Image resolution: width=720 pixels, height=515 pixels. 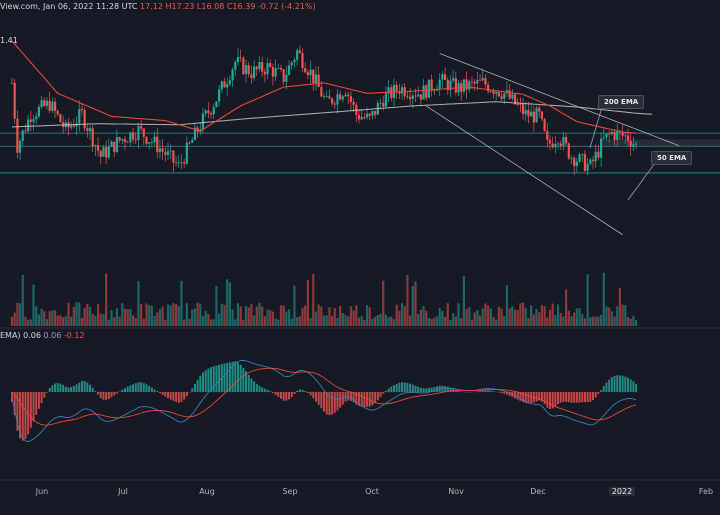 I want to click on ema50-callout-pointer, so click(x=641, y=181).